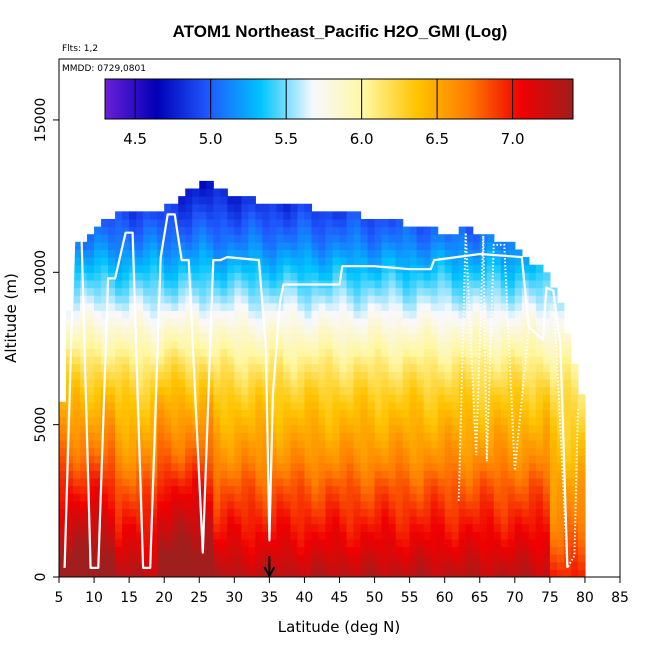  What do you see at coordinates (620, 598) in the screenshot?
I see `x-tick-label: 85` at bounding box center [620, 598].